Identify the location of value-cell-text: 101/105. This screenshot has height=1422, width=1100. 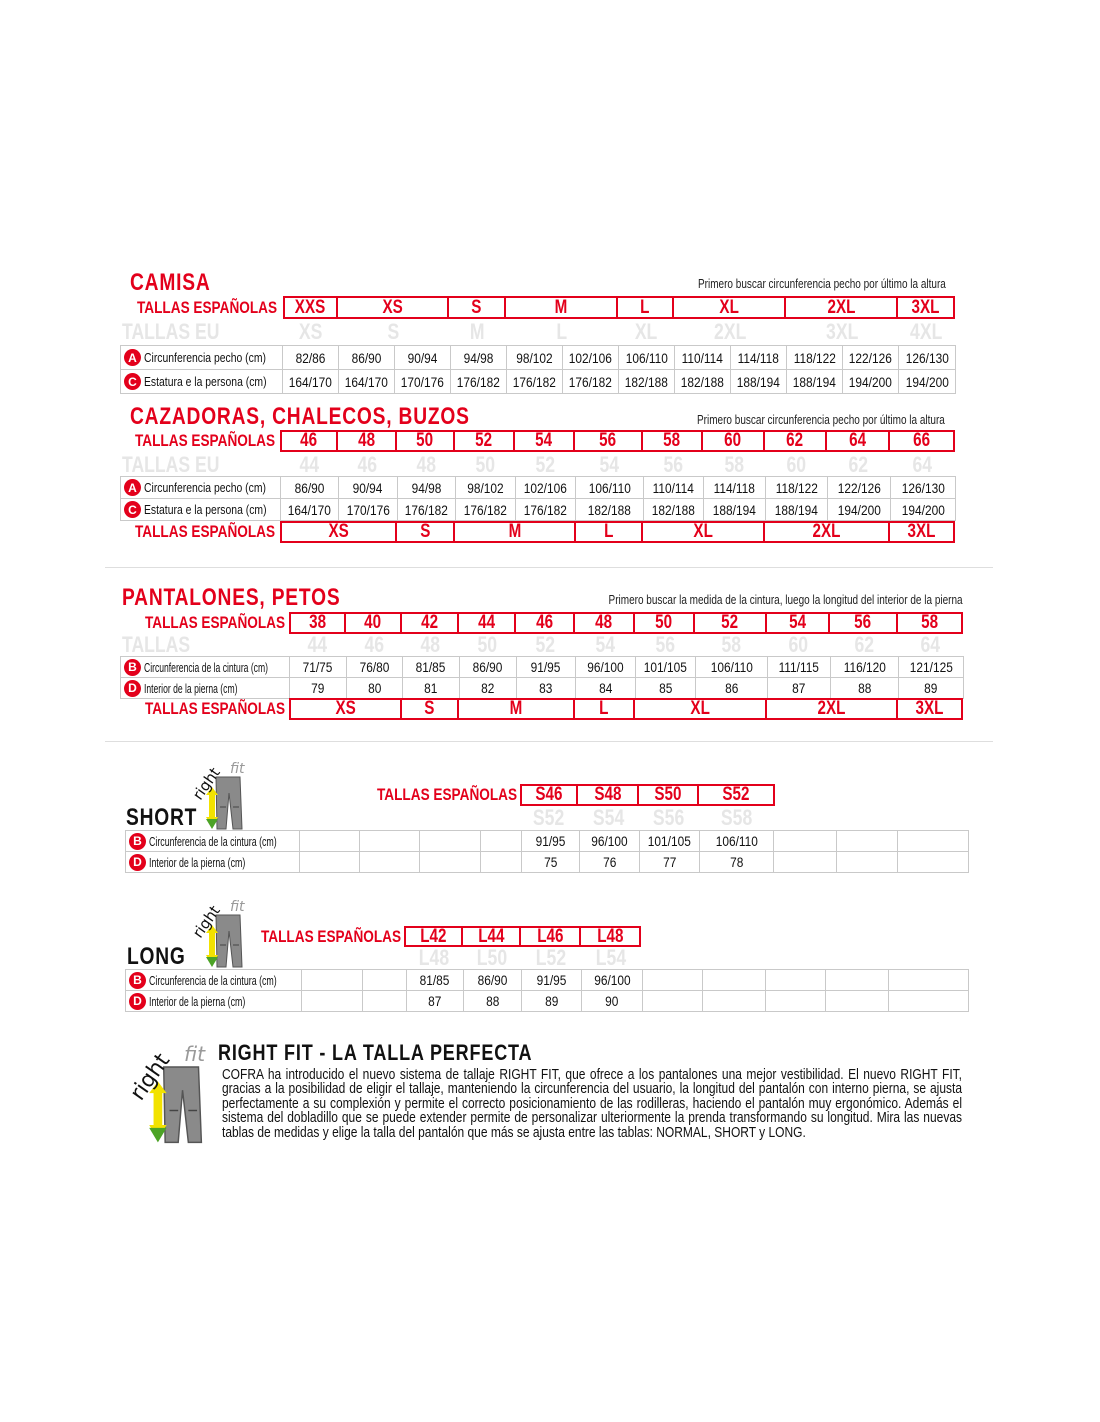
(669, 841).